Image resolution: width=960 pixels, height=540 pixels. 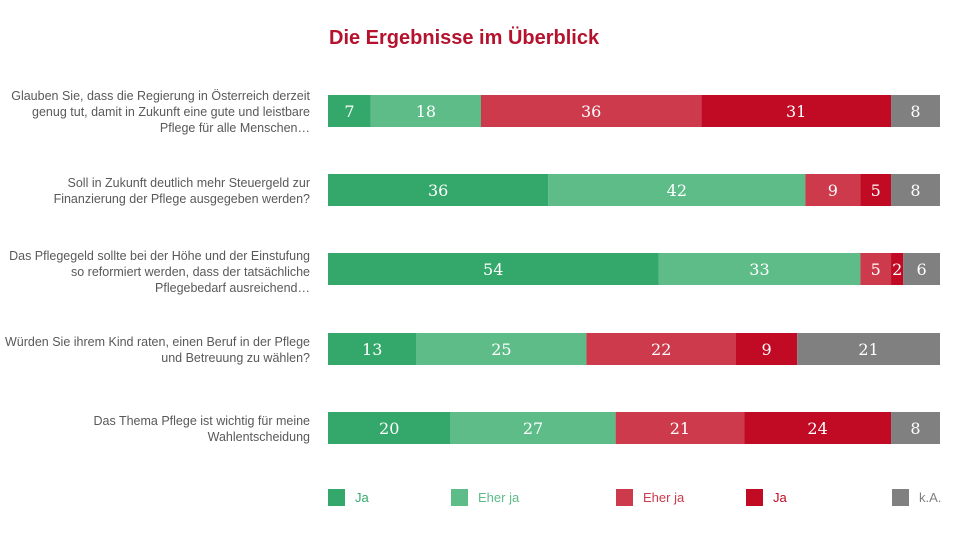 I want to click on data-label: 18, so click(x=426, y=111).